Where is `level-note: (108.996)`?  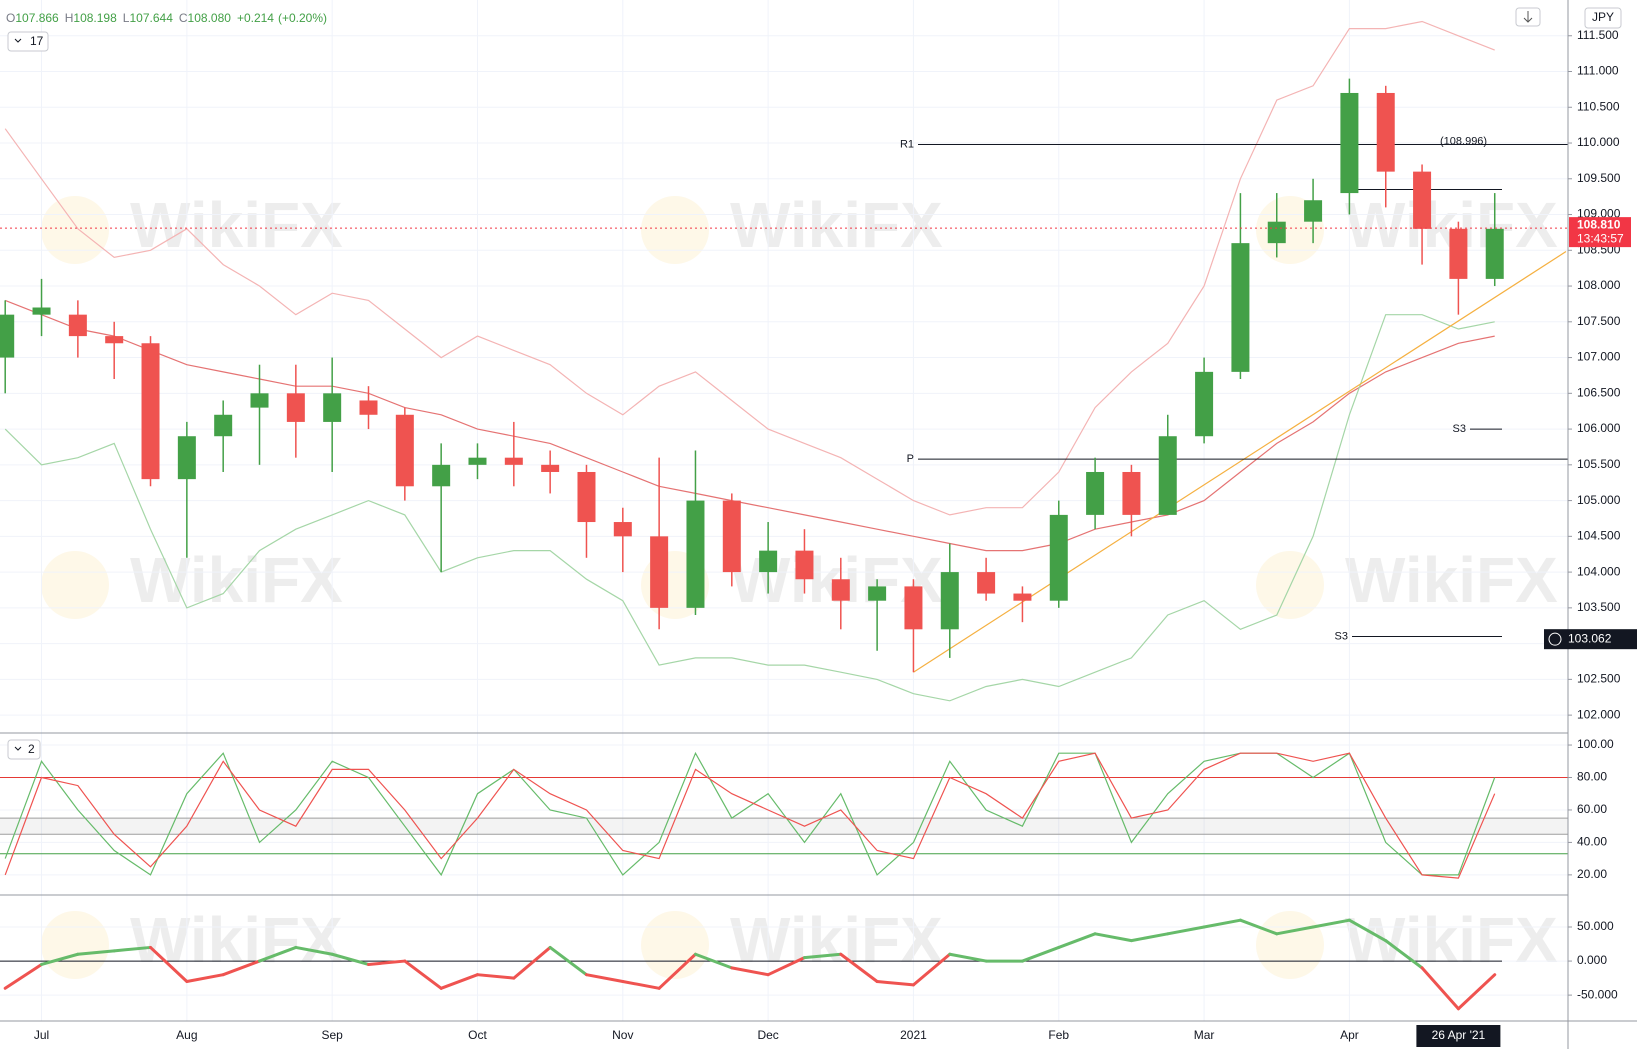 level-note: (108.996) is located at coordinates (1463, 141).